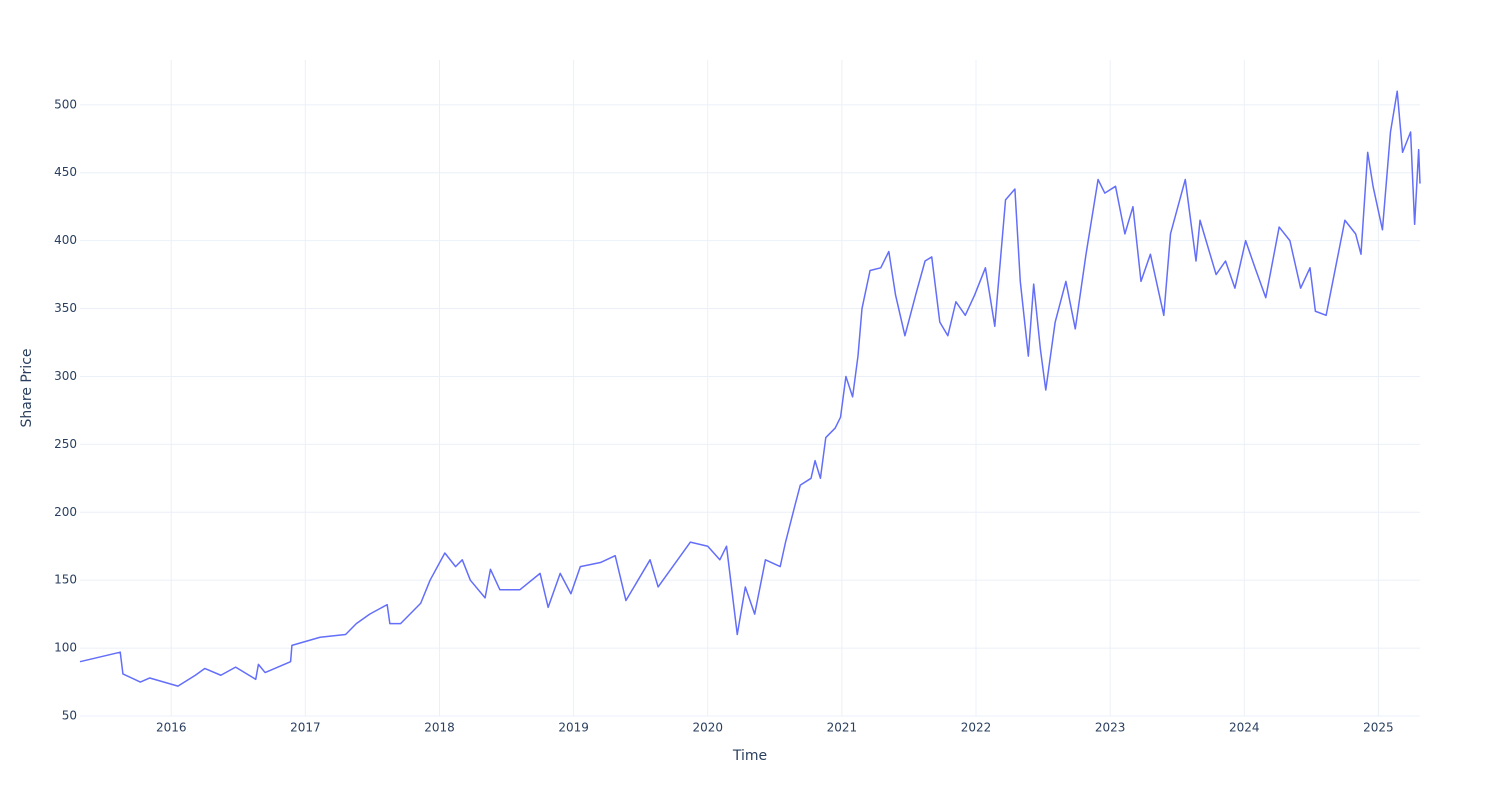  What do you see at coordinates (27, 387) in the screenshot?
I see `y-axis-title: Share Price` at bounding box center [27, 387].